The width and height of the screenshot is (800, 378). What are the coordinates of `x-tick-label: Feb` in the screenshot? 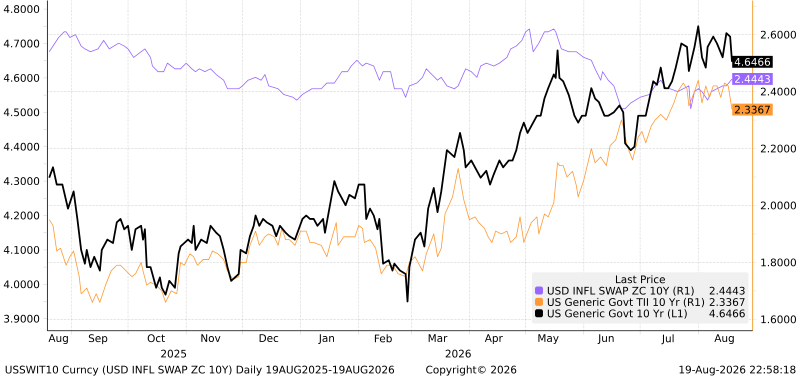 It's located at (383, 338).